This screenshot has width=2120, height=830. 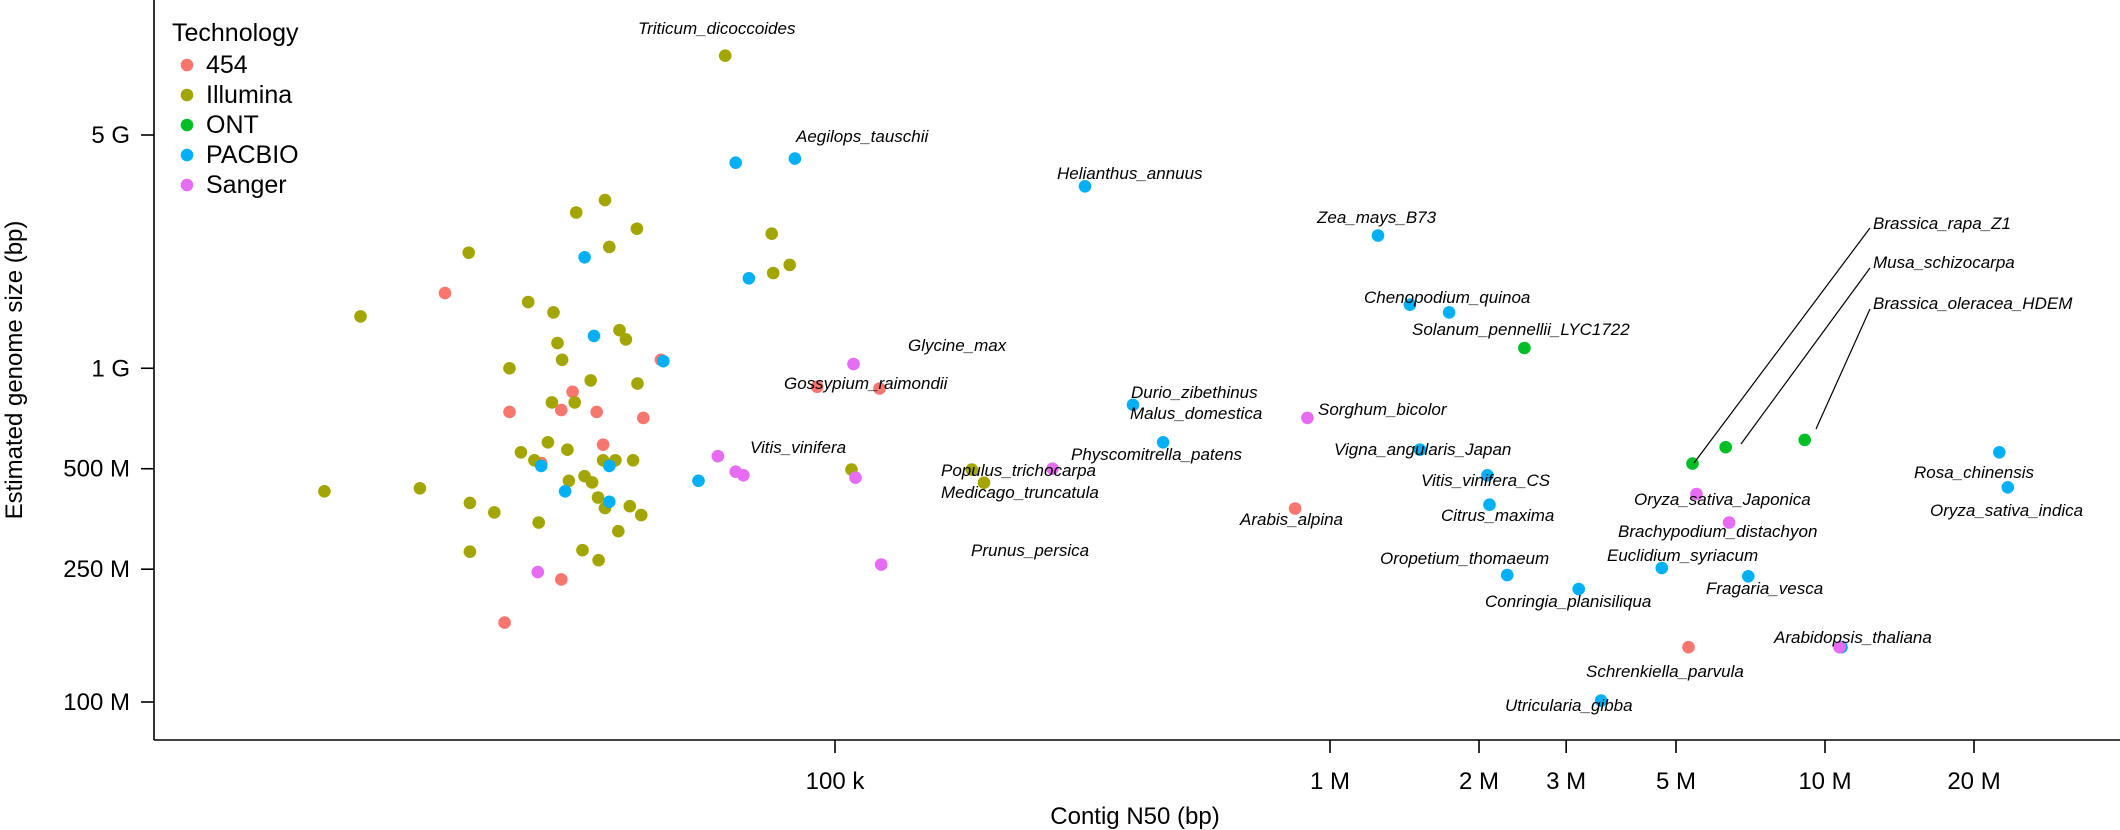 I want to click on leader-line-brassica-oleracea, so click(x=1843, y=369).